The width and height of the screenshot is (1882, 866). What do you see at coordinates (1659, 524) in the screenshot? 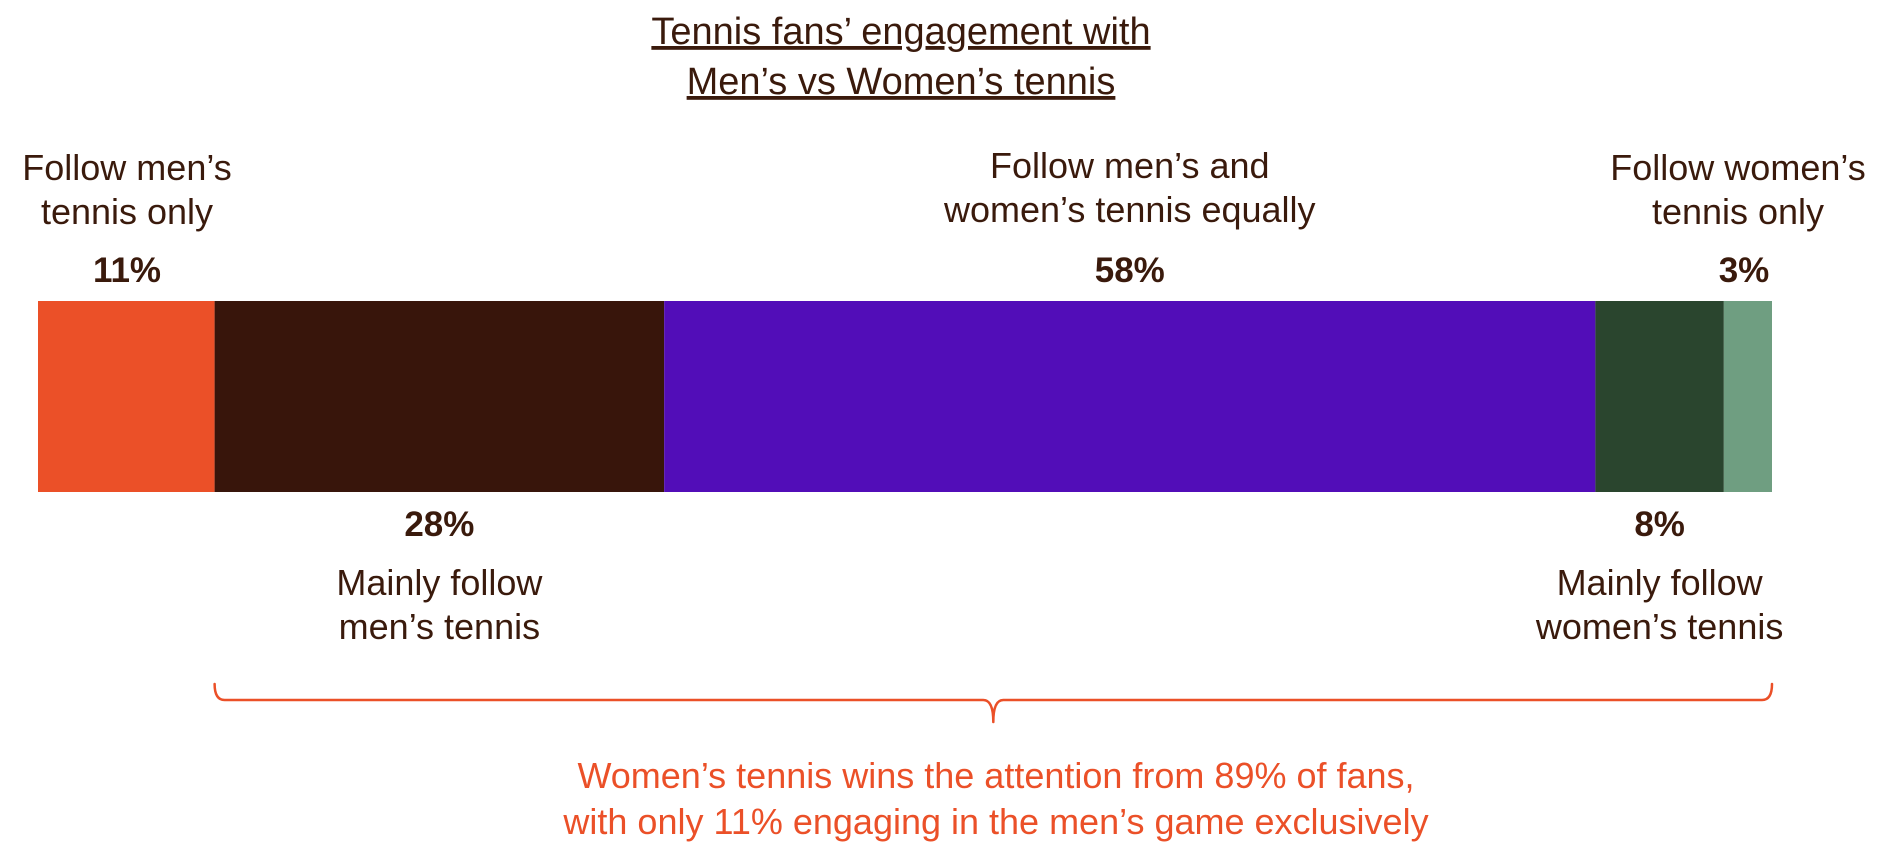
I see `segment-value-label: 8%` at bounding box center [1659, 524].